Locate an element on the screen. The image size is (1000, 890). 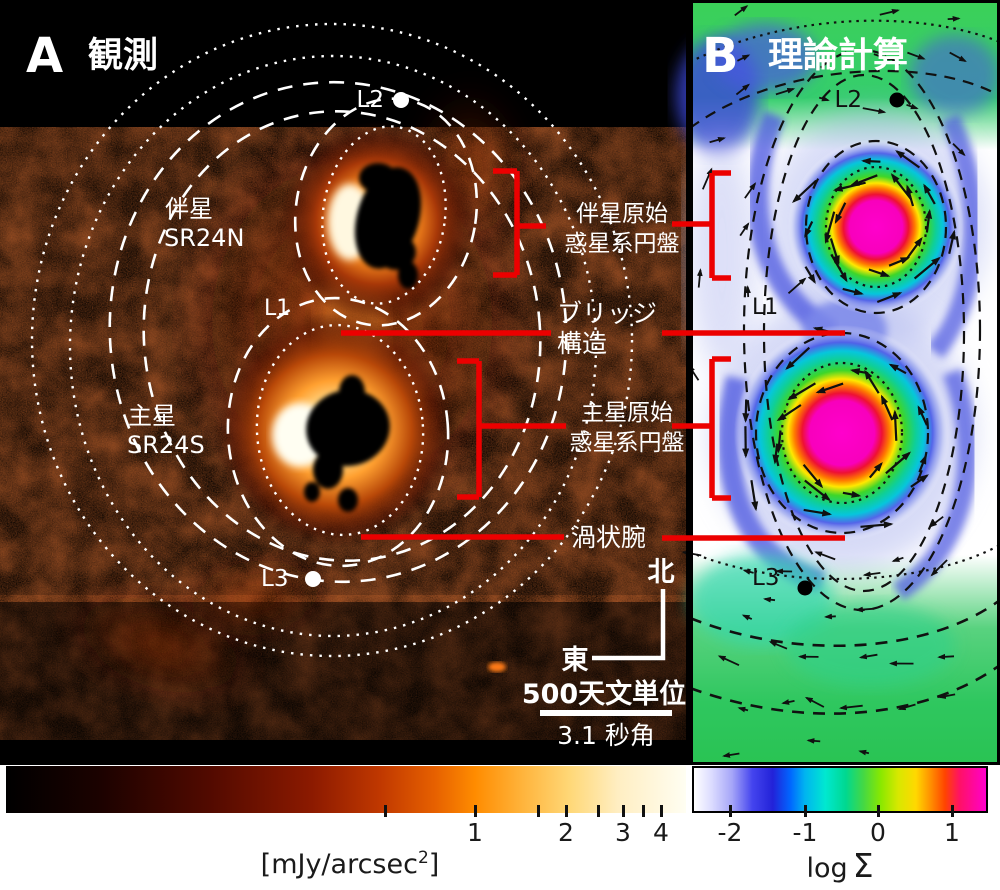
scale-bar is located at coordinates (606, 713).